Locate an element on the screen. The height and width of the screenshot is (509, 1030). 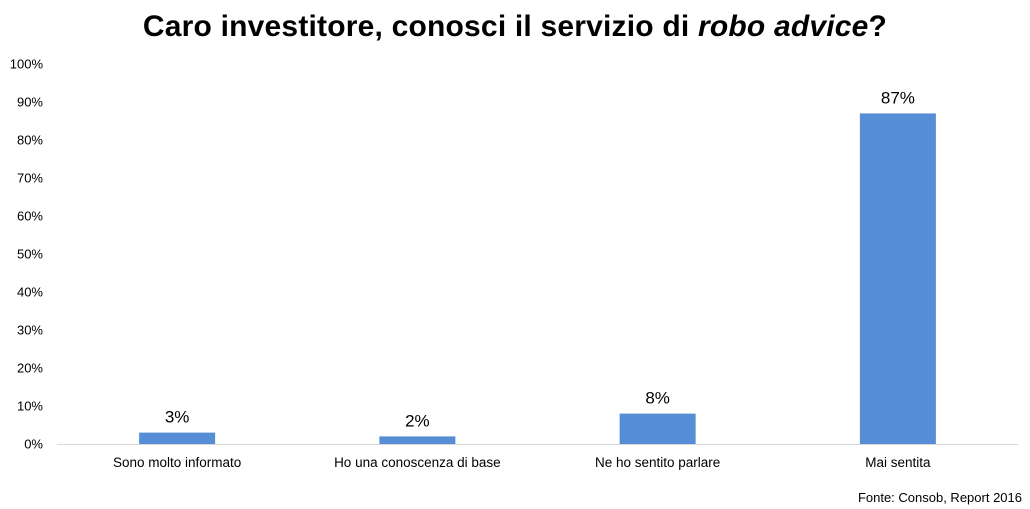
source-note: Fonte: Consob, Report 2016 is located at coordinates (939, 497).